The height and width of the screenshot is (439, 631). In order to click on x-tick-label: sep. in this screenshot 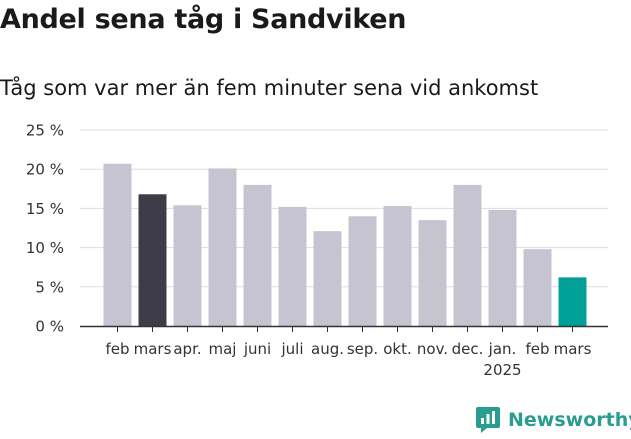, I will do `click(362, 349)`.